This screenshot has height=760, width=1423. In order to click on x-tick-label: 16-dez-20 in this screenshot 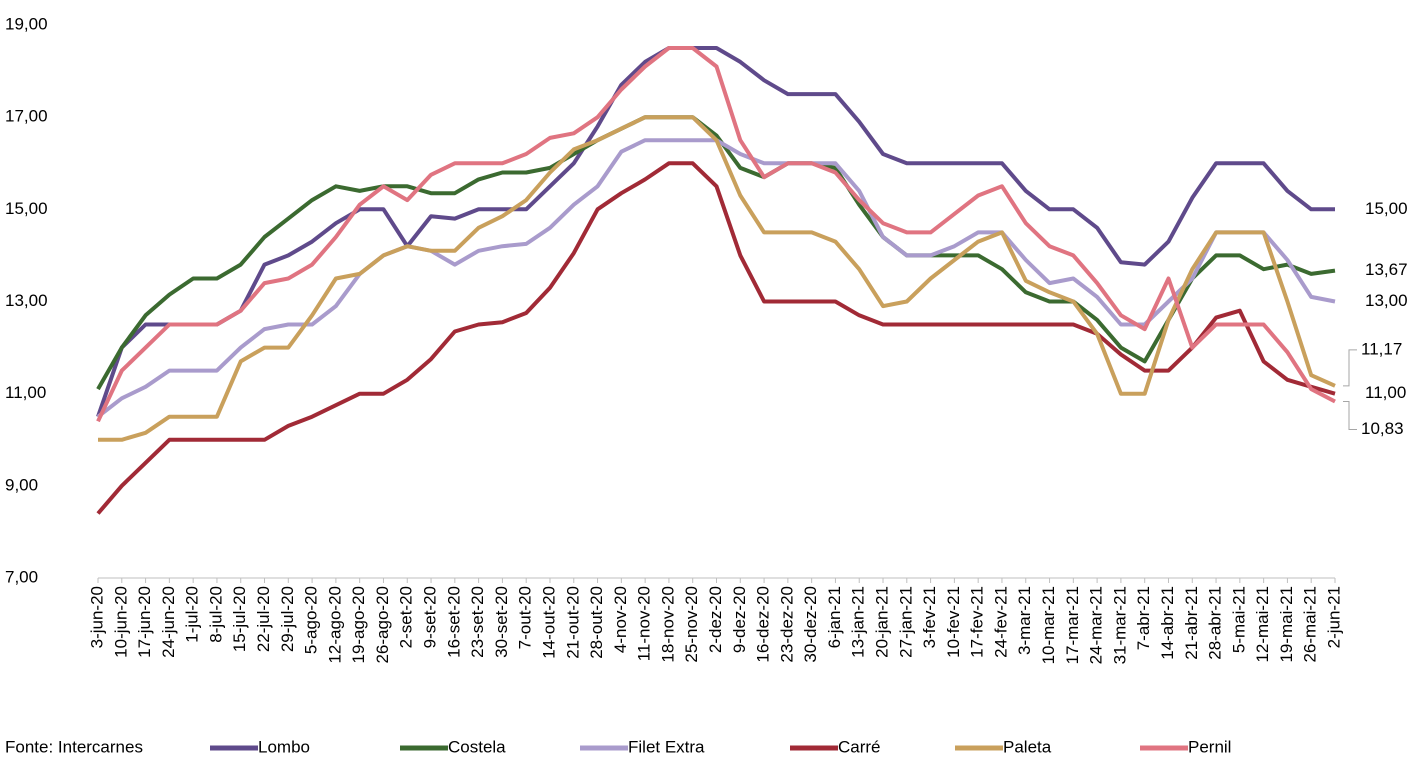, I will do `click(763, 624)`.